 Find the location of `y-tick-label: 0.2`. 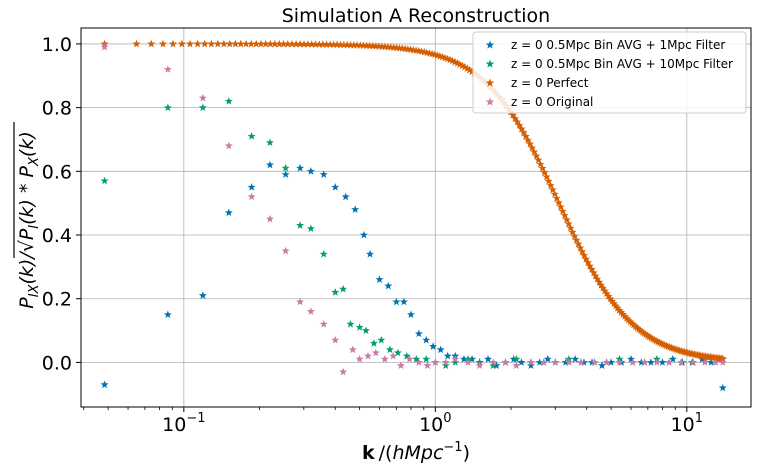

y-tick-label: 0.2 is located at coordinates (57, 300).